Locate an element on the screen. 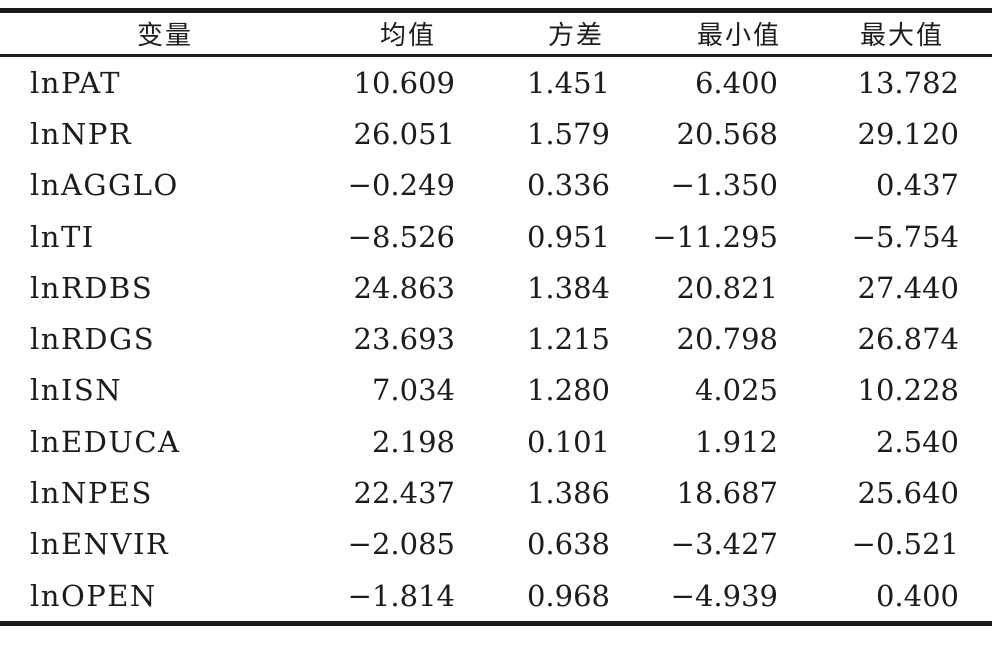 This screenshot has width=992, height=648. cell-variance: 0.968 is located at coordinates (568, 595).